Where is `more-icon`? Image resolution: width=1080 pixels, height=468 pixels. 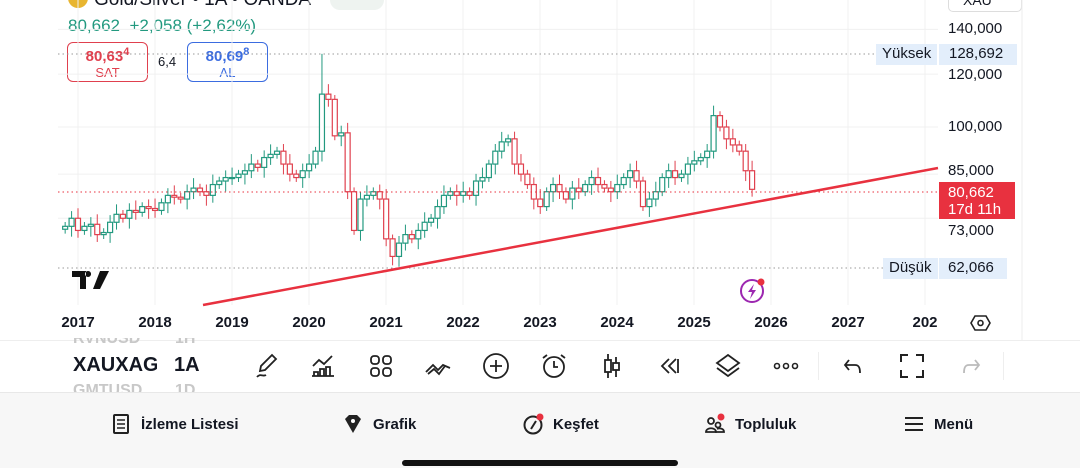
more-icon is located at coordinates (786, 366).